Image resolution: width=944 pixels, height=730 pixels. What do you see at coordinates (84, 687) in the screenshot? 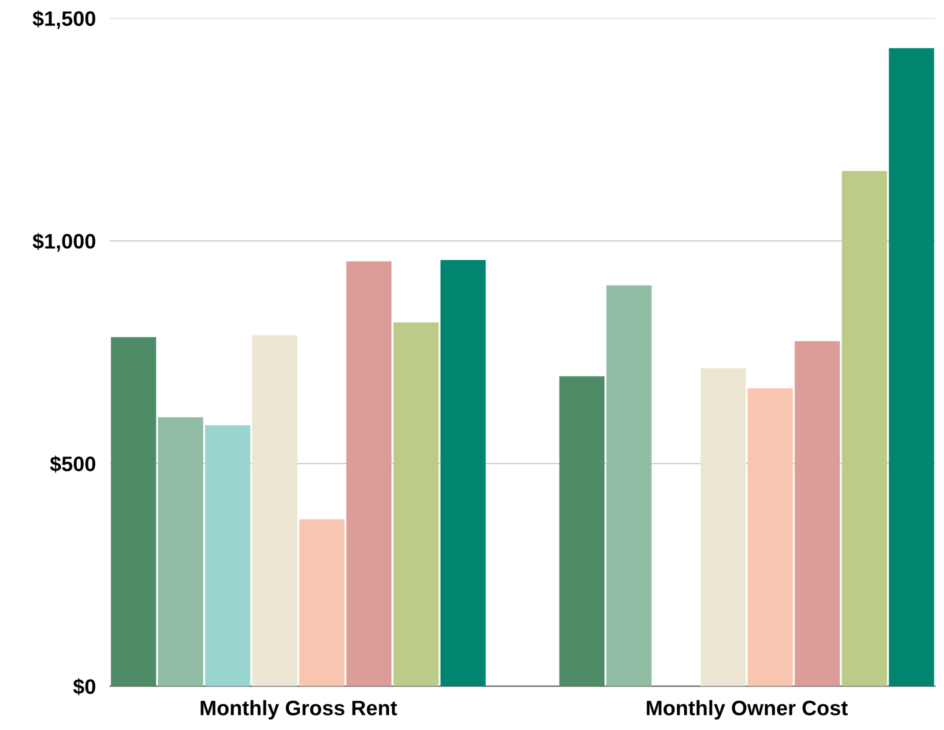
I see `y-tick-label: $0` at bounding box center [84, 687].